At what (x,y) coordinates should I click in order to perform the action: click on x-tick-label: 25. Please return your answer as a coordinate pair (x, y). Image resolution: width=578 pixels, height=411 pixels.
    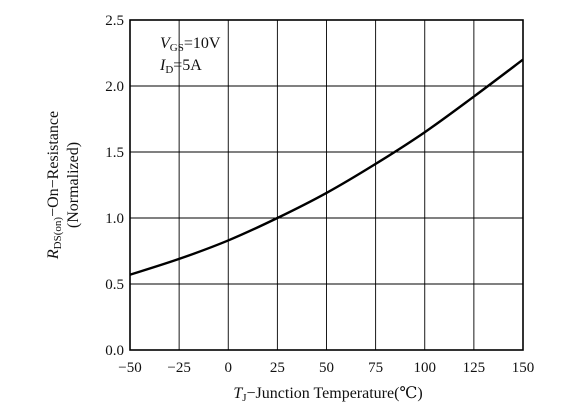
    Looking at the image, I should click on (277, 368).